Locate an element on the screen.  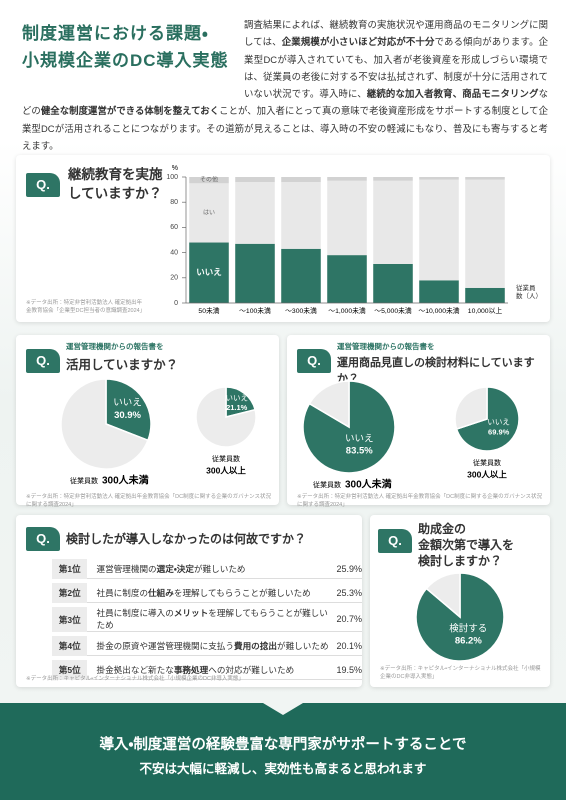
x-tick-label: ～100未満 is located at coordinates (255, 310).